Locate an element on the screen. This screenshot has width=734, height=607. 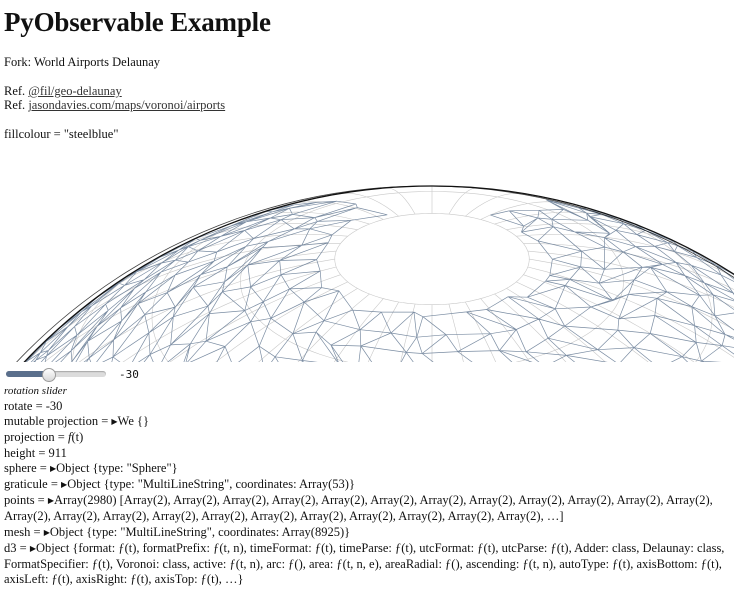
projection-cell: projection = f(t) is located at coordinates (367, 437).